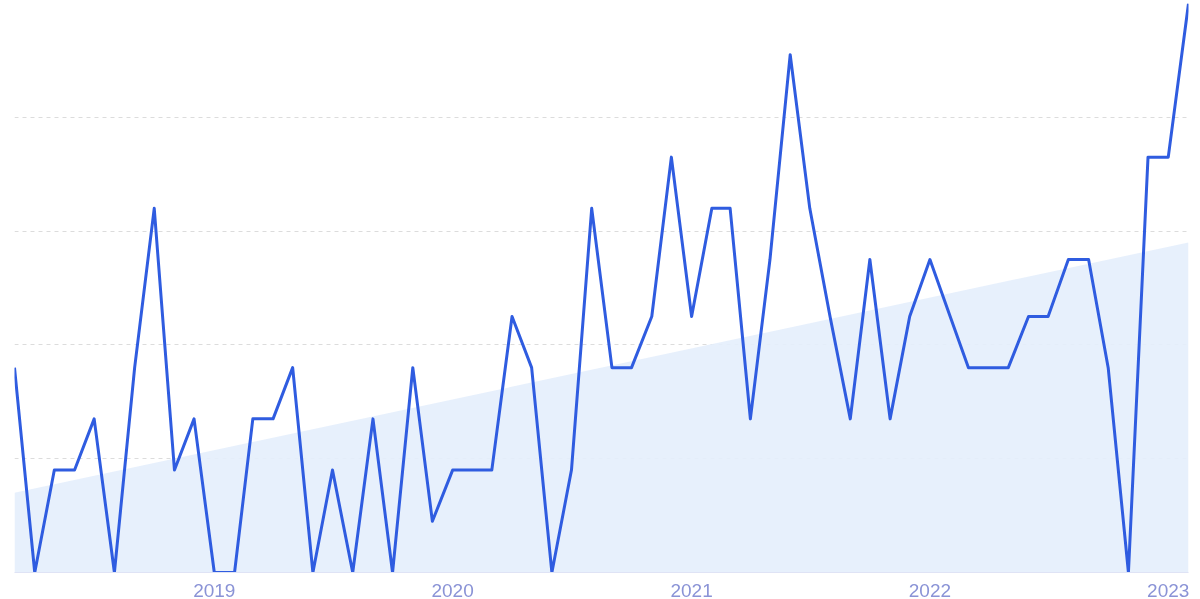 This screenshot has width=1200, height=599. What do you see at coordinates (452, 589) in the screenshot?
I see `x-tick-label: 2020` at bounding box center [452, 589].